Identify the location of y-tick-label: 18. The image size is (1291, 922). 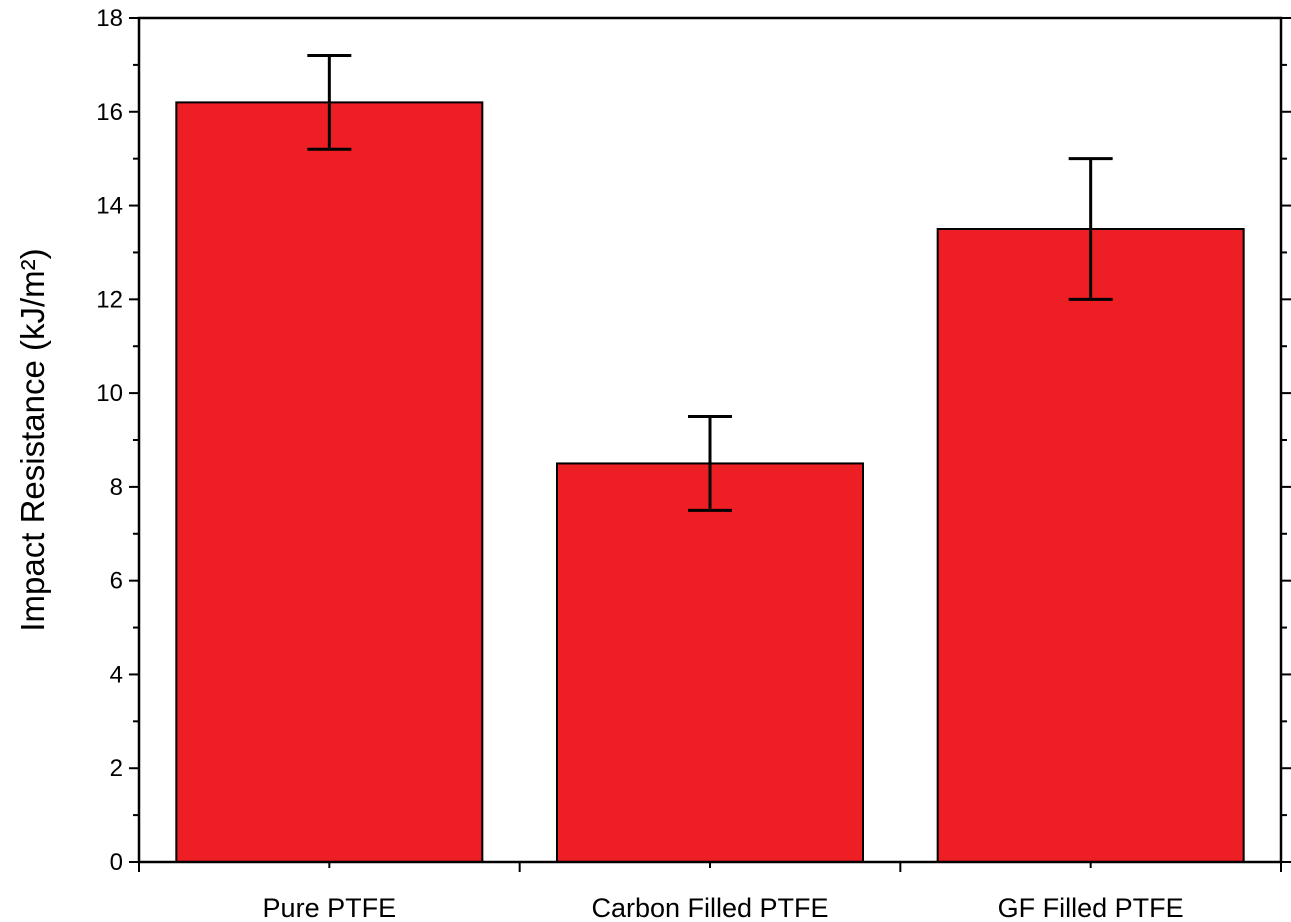
(109, 18).